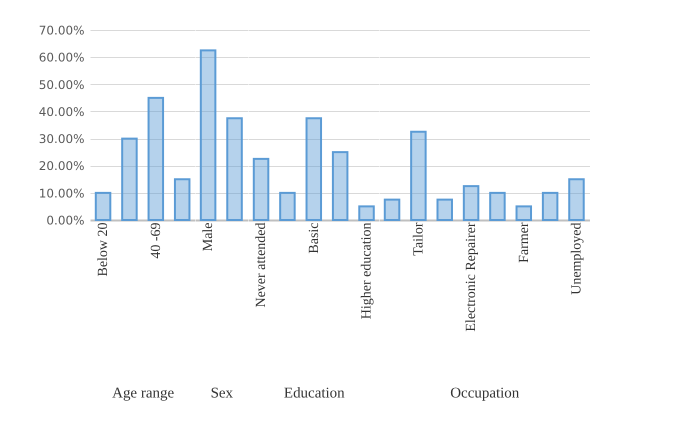 The image size is (687, 432). Describe the element at coordinates (314, 238) in the screenshot. I see `x-tick-label: Basic` at that location.